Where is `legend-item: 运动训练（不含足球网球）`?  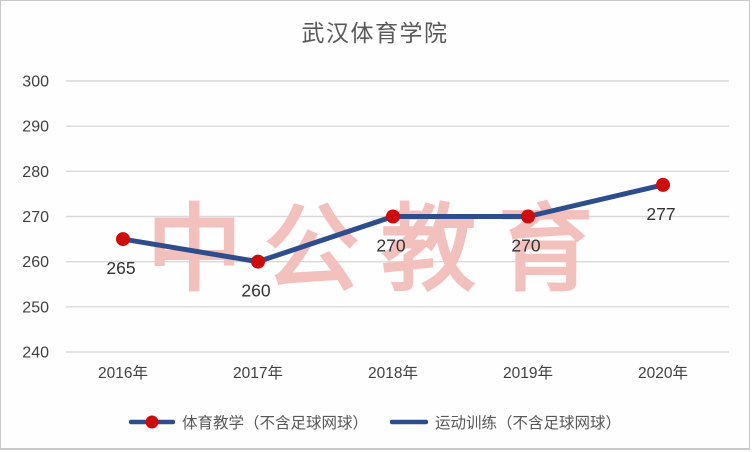
legend-item: 运动训练（不含足球网球） is located at coordinates (505, 422).